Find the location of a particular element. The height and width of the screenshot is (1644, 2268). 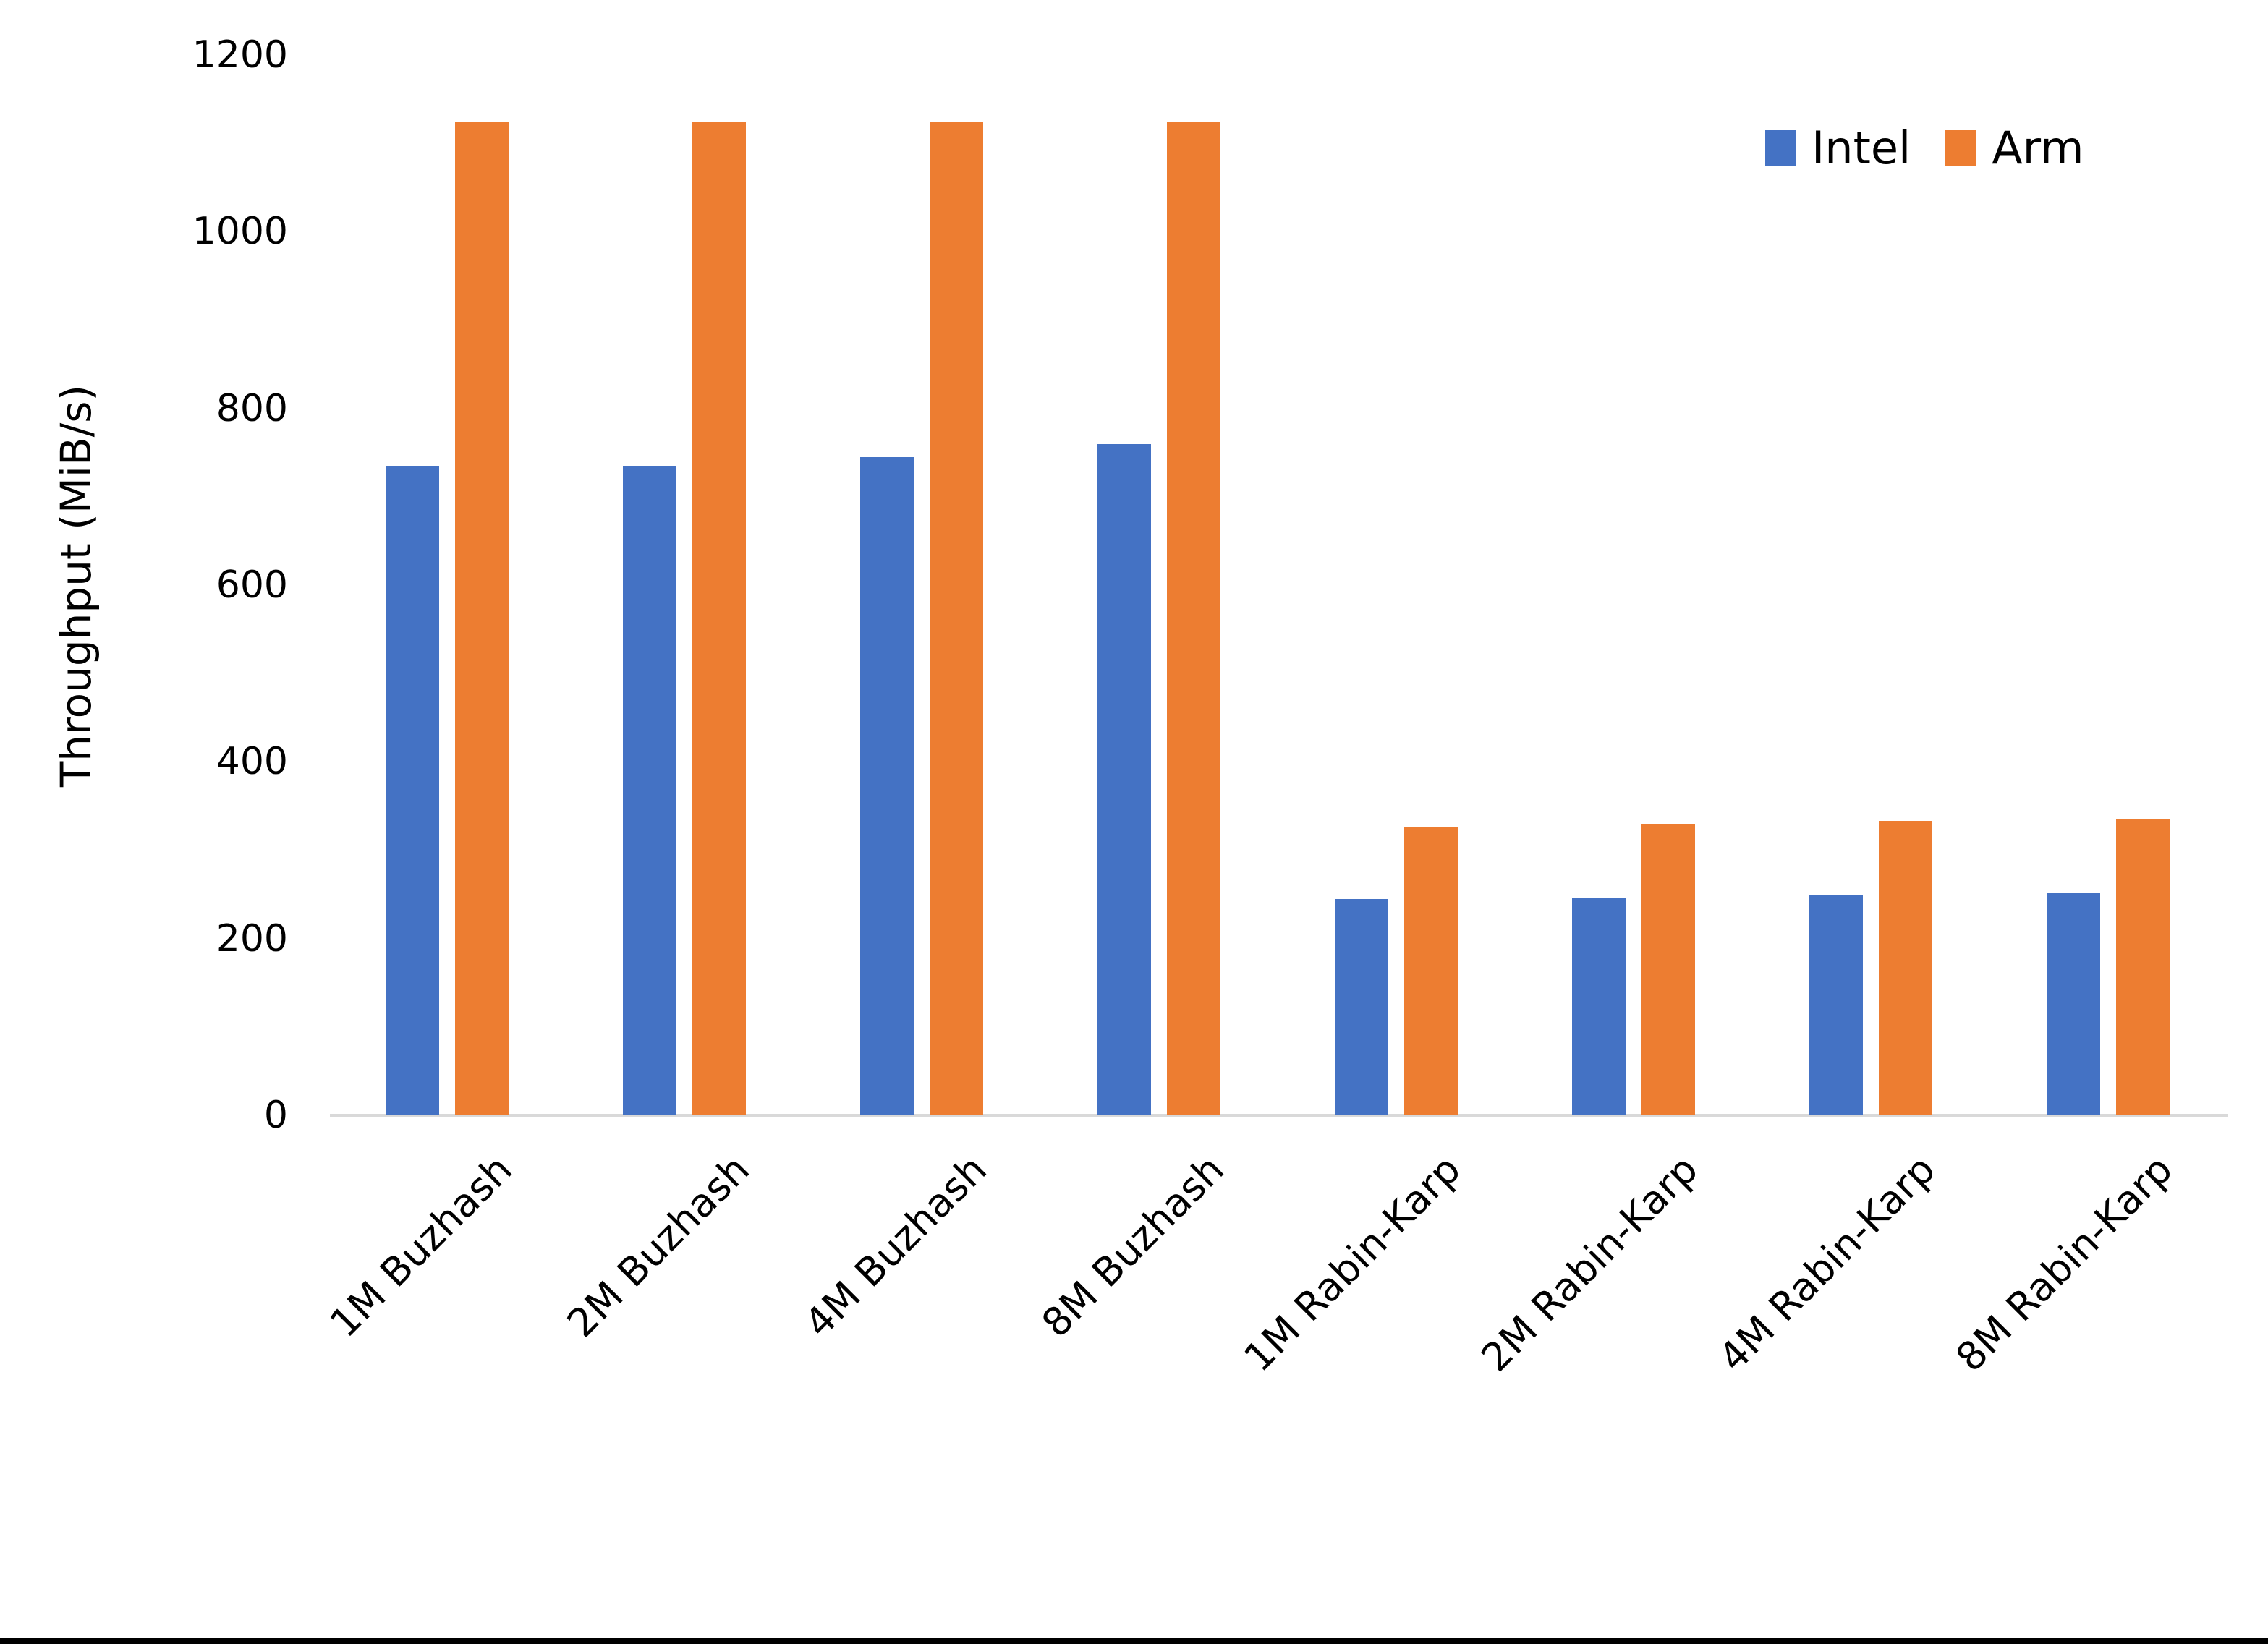

y-tick-label: 800 is located at coordinates (252, 408).